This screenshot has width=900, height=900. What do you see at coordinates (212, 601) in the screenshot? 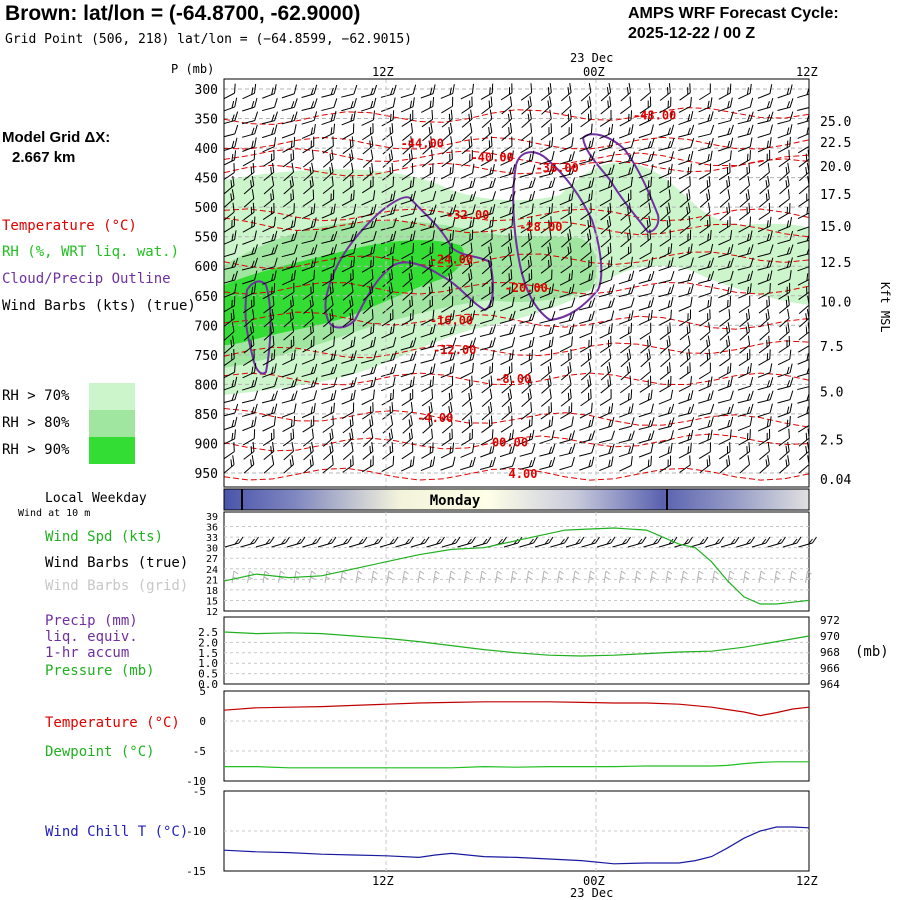
I see `wind-speed-tick: 15` at bounding box center [212, 601].